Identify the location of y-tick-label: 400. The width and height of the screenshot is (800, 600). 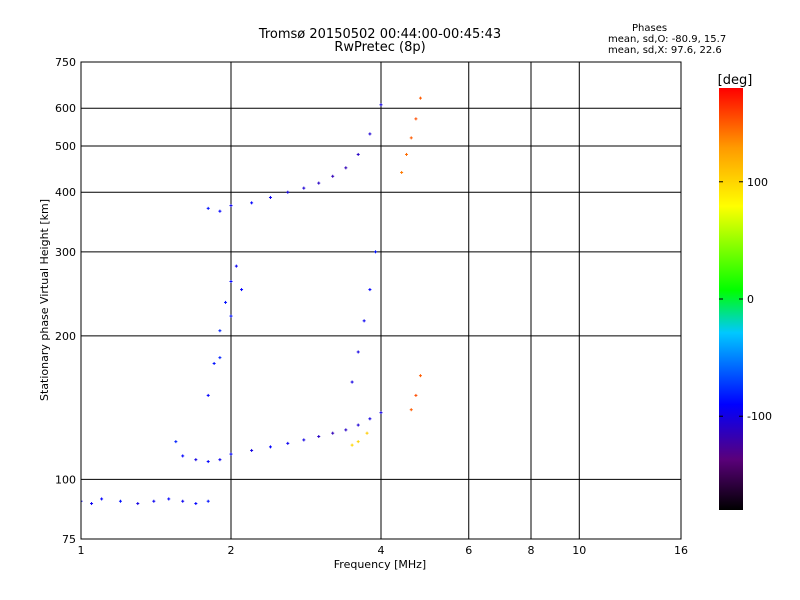
(65, 192).